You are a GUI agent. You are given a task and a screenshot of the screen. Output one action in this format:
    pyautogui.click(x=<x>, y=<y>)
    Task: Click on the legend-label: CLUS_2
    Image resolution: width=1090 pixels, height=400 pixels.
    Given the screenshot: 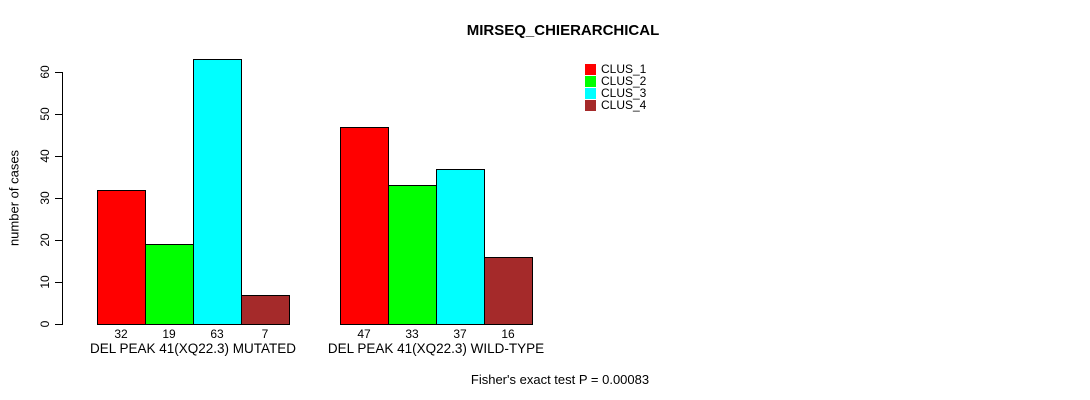 What is the action you would take?
    pyautogui.click(x=624, y=81)
    